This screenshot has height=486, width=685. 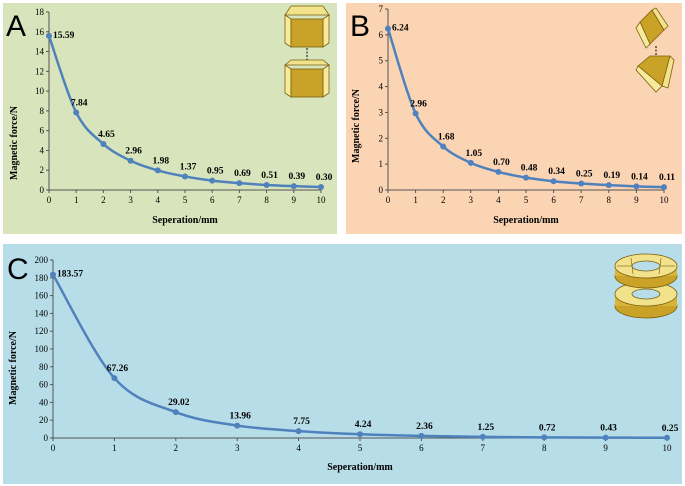 I want to click on y-tick-label: 7, so click(x=381, y=9).